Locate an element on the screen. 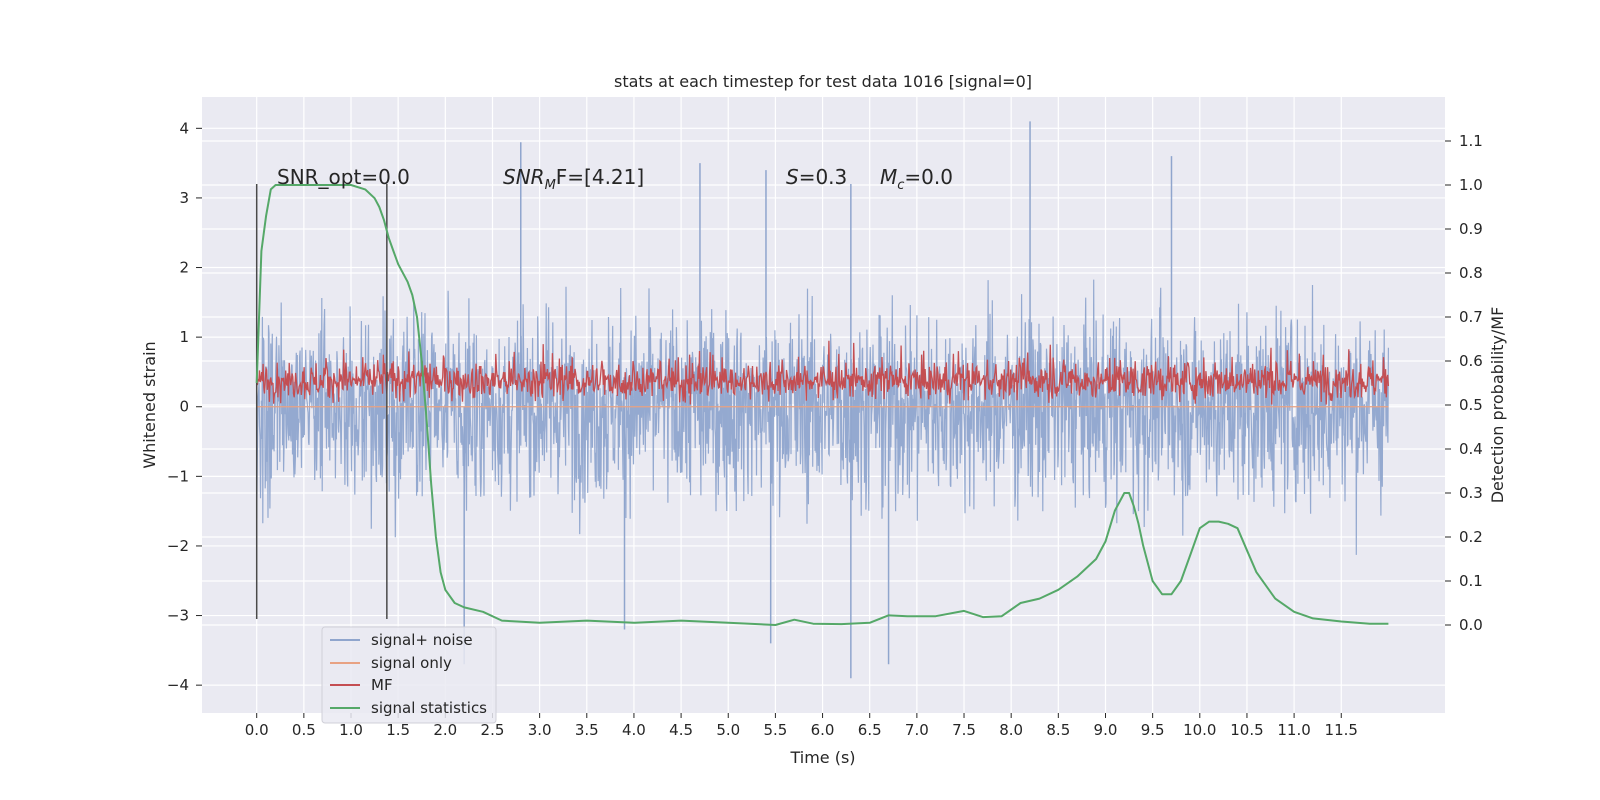 The image size is (1600, 800). annotation-s: S=0.3 is located at coordinates (816, 177).